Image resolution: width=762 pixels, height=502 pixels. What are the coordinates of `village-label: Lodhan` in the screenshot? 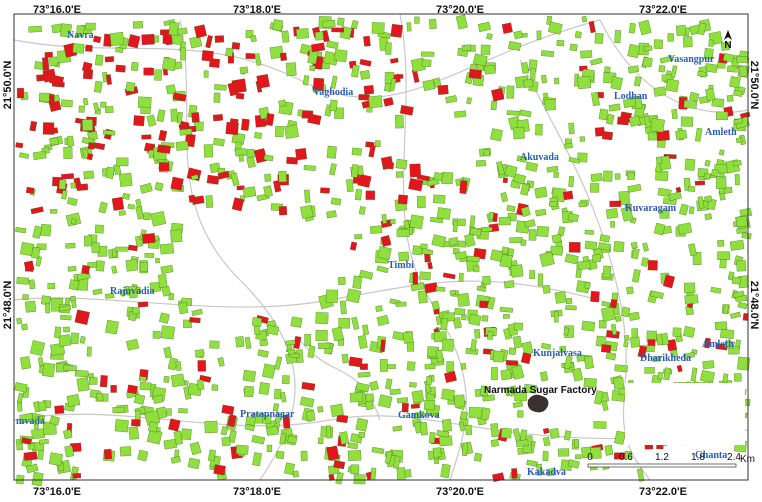 It's located at (631, 96).